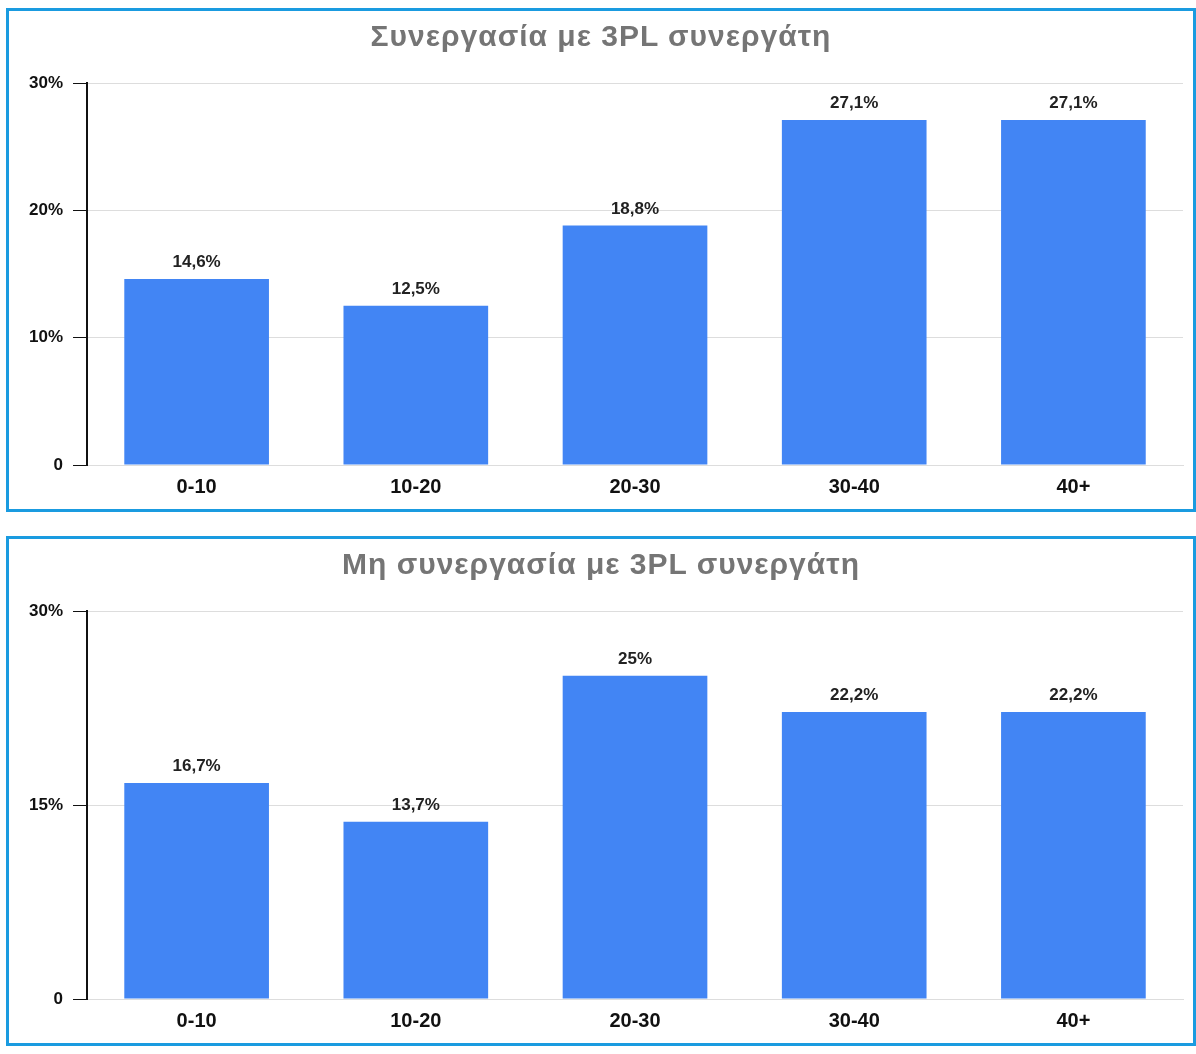 The width and height of the screenshot is (1196, 1054). Describe the element at coordinates (601, 36) in the screenshot. I see `chart-title: Συνεργασία με 3PL συνεργάτη` at that location.